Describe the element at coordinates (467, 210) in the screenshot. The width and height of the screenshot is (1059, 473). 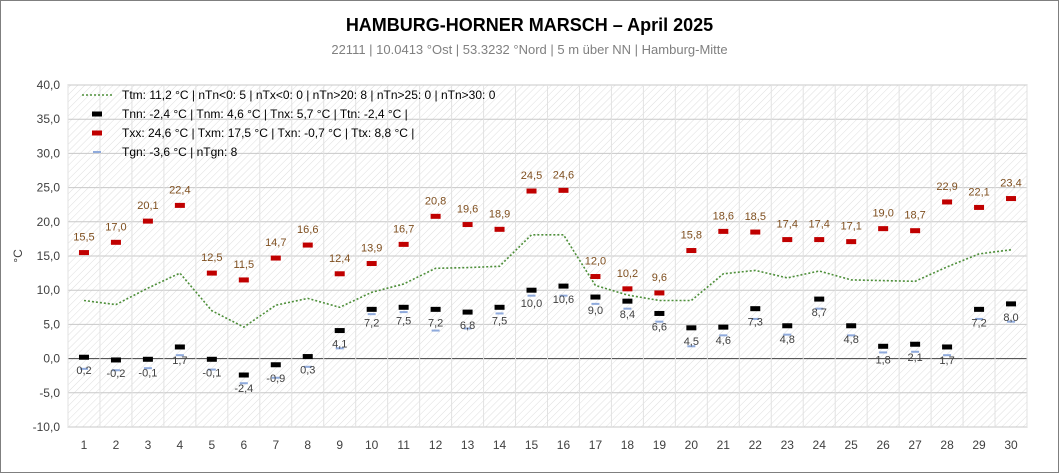
I see `max-temp-label: 19,6` at that location.